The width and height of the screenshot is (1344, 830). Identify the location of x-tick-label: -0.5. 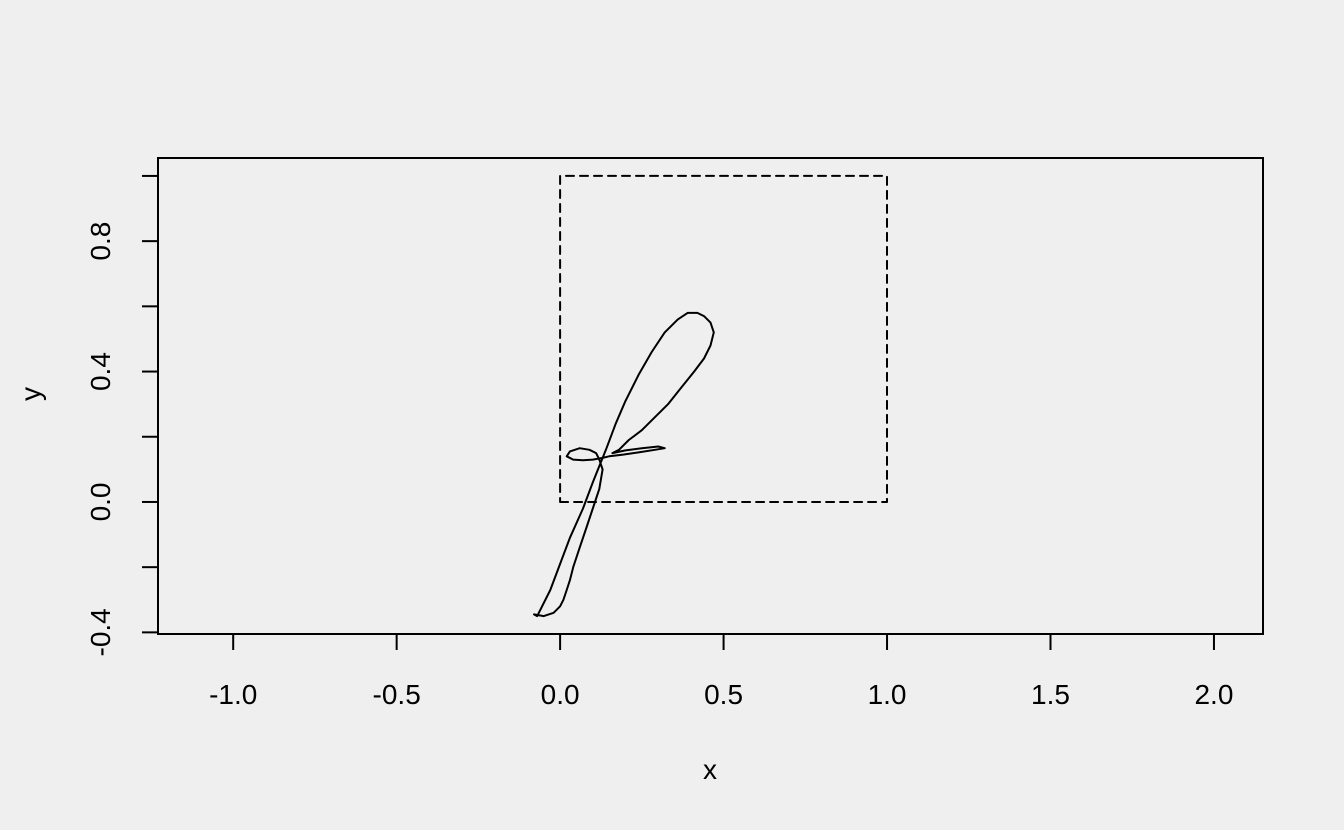
(397, 694).